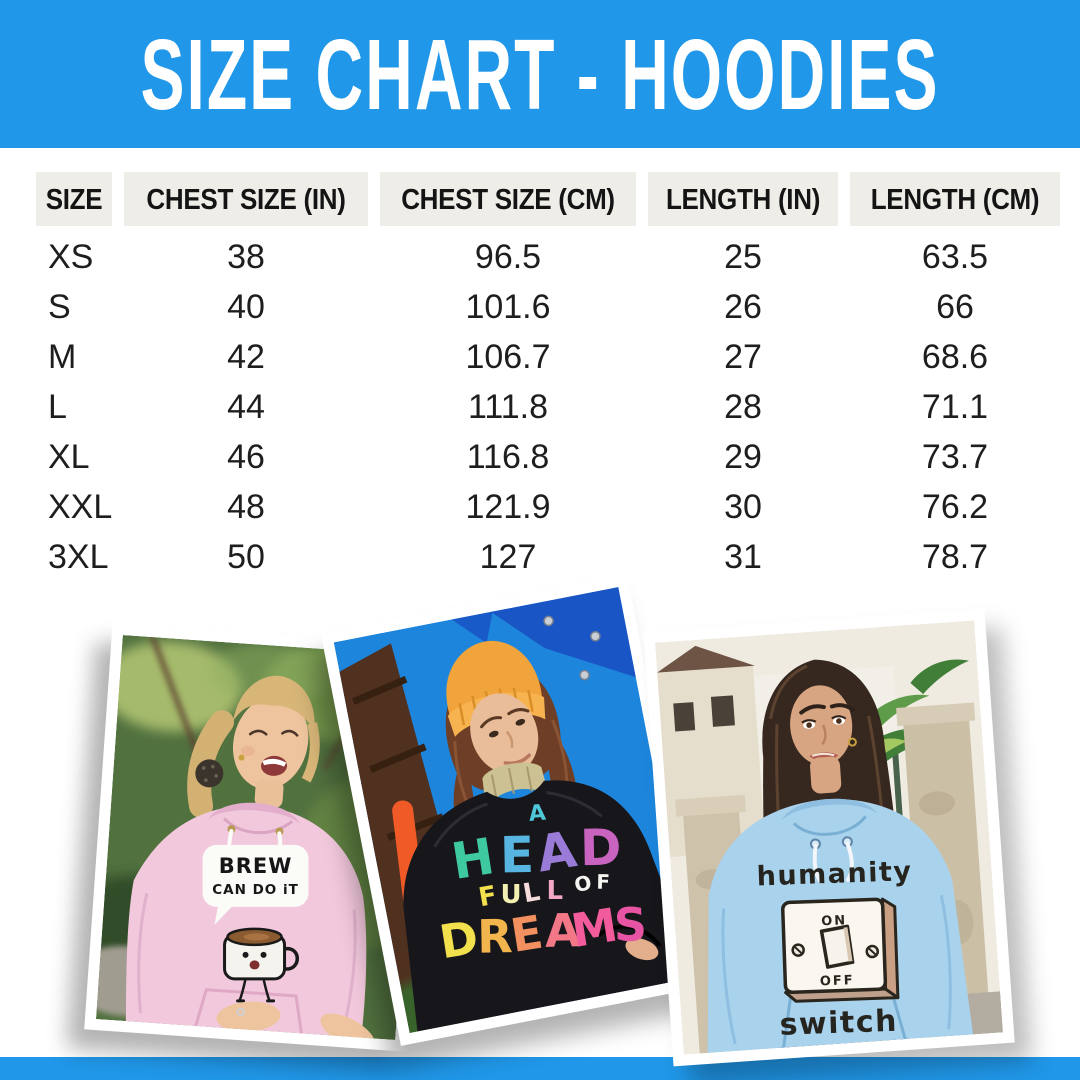 This screenshot has width=1080, height=1080. What do you see at coordinates (516, 855) in the screenshot?
I see `design-letter: E` at bounding box center [516, 855].